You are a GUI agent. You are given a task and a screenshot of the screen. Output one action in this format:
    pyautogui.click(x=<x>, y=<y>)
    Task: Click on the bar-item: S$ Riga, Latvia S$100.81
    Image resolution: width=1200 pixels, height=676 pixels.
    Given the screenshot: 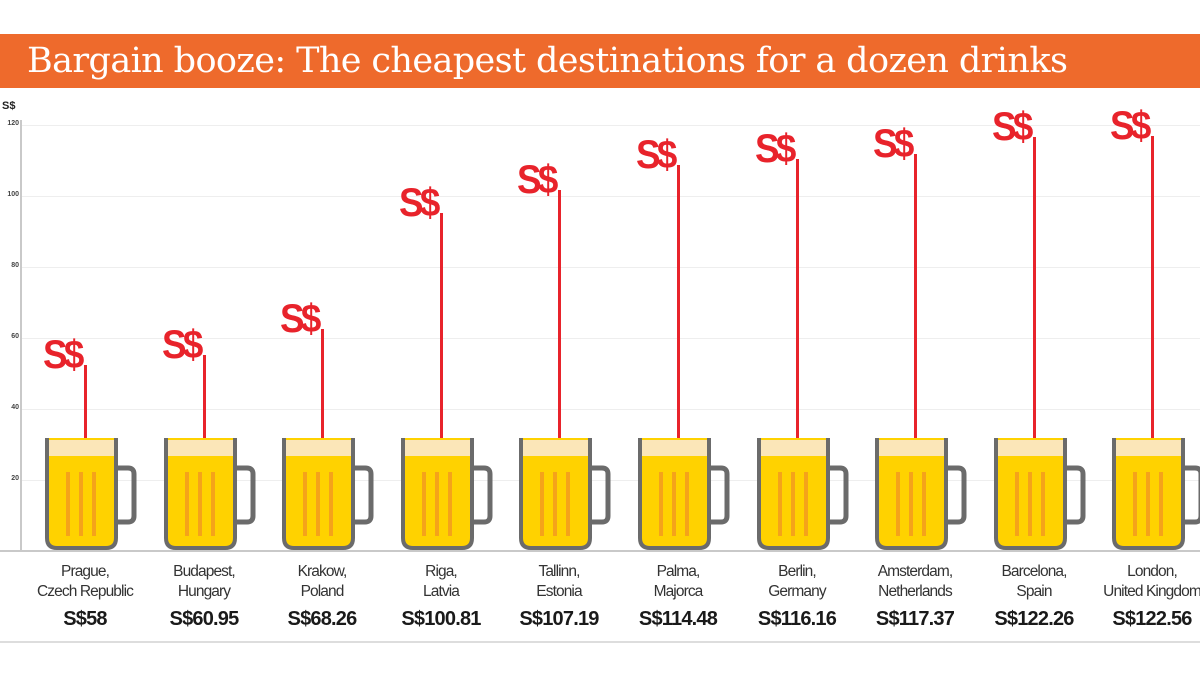 What is the action you would take?
    pyautogui.click(x=441, y=338)
    